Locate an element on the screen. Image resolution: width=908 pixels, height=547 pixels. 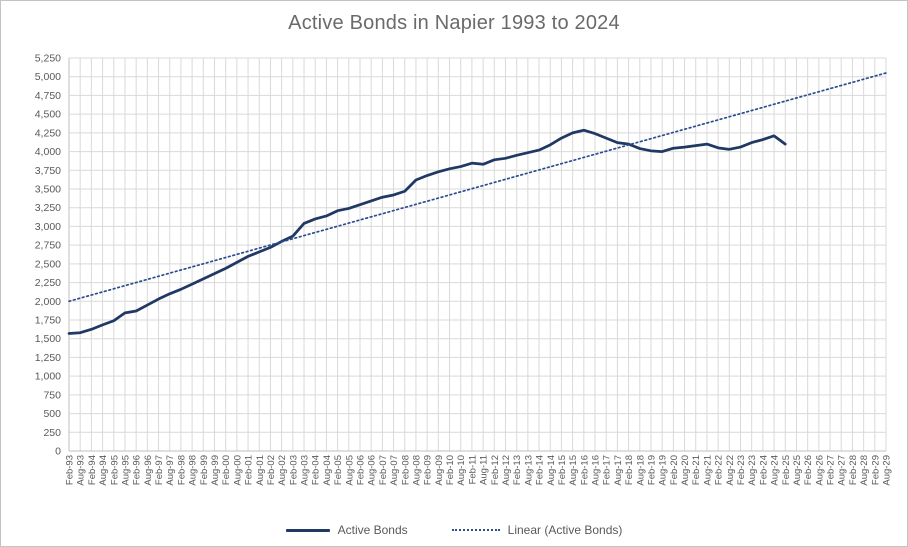
svg-text: Aug-15 is located at coordinates (573, 470).